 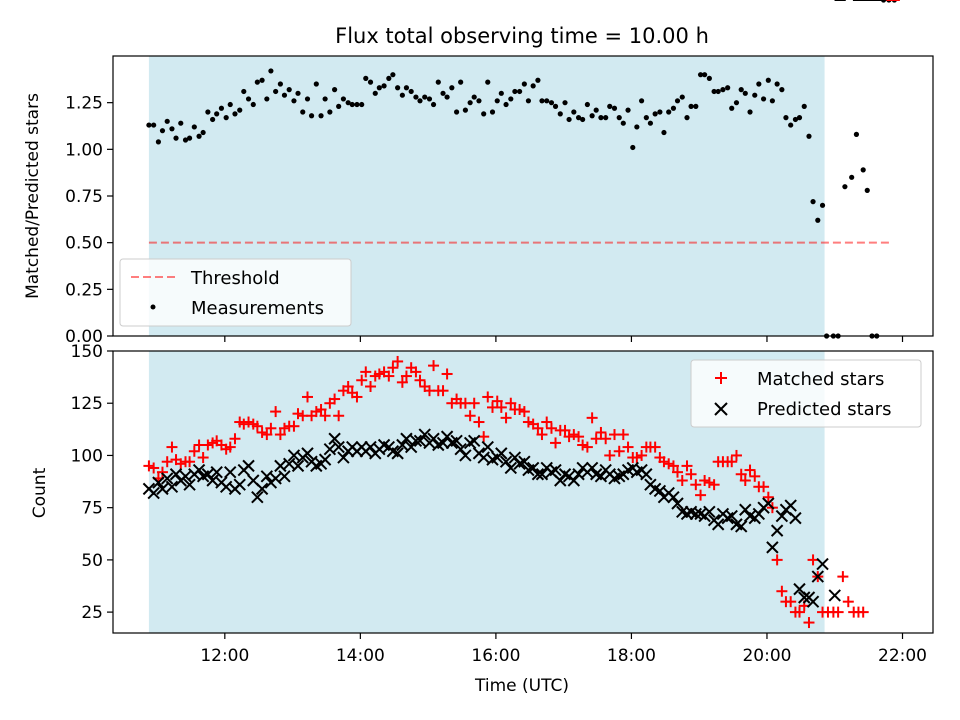 I want to click on top-legend: Threshold Measurements, so click(x=235, y=292).